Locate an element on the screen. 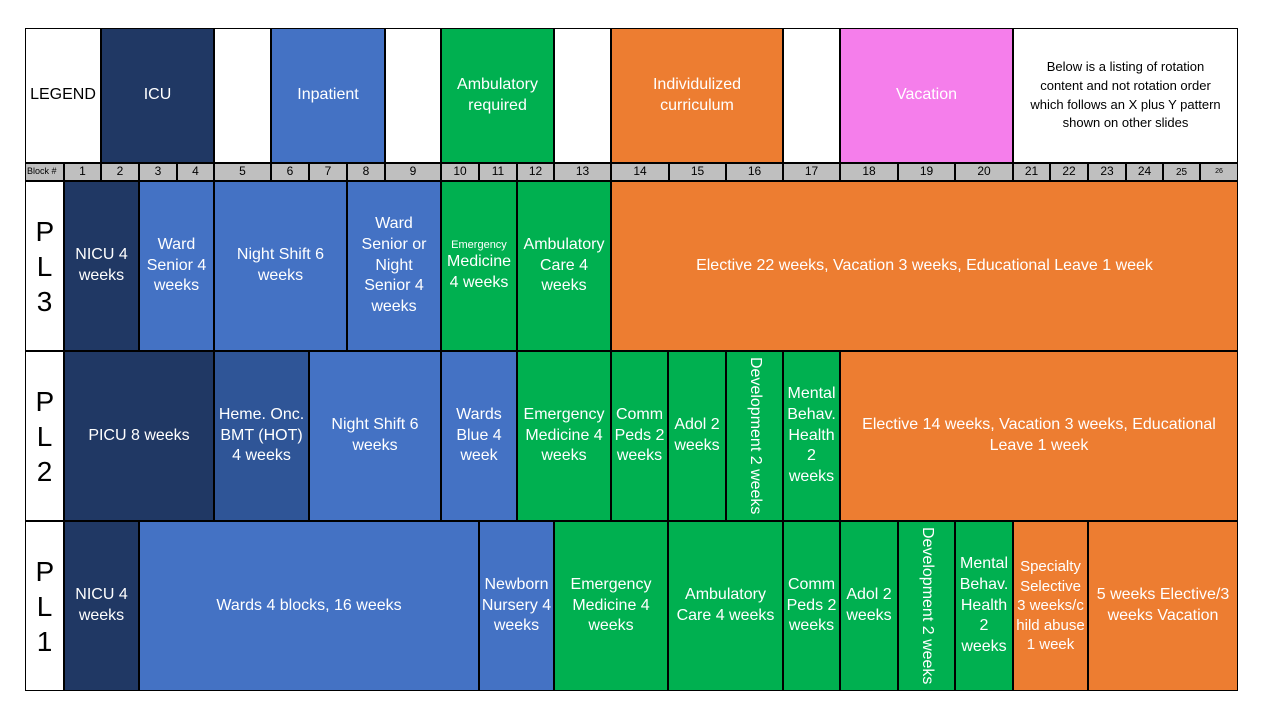 The image size is (1280, 720). legend-item-label: Ambulatory required is located at coordinates (497, 94).